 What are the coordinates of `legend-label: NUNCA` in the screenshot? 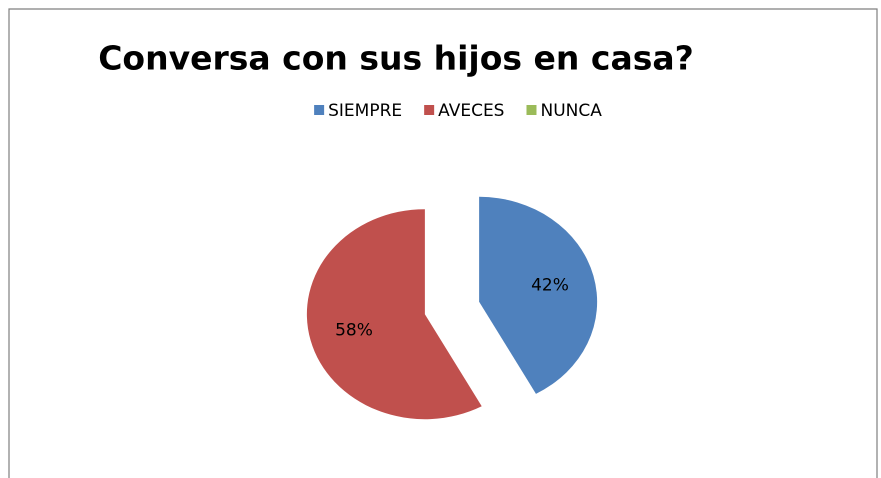 It's located at (571, 111).